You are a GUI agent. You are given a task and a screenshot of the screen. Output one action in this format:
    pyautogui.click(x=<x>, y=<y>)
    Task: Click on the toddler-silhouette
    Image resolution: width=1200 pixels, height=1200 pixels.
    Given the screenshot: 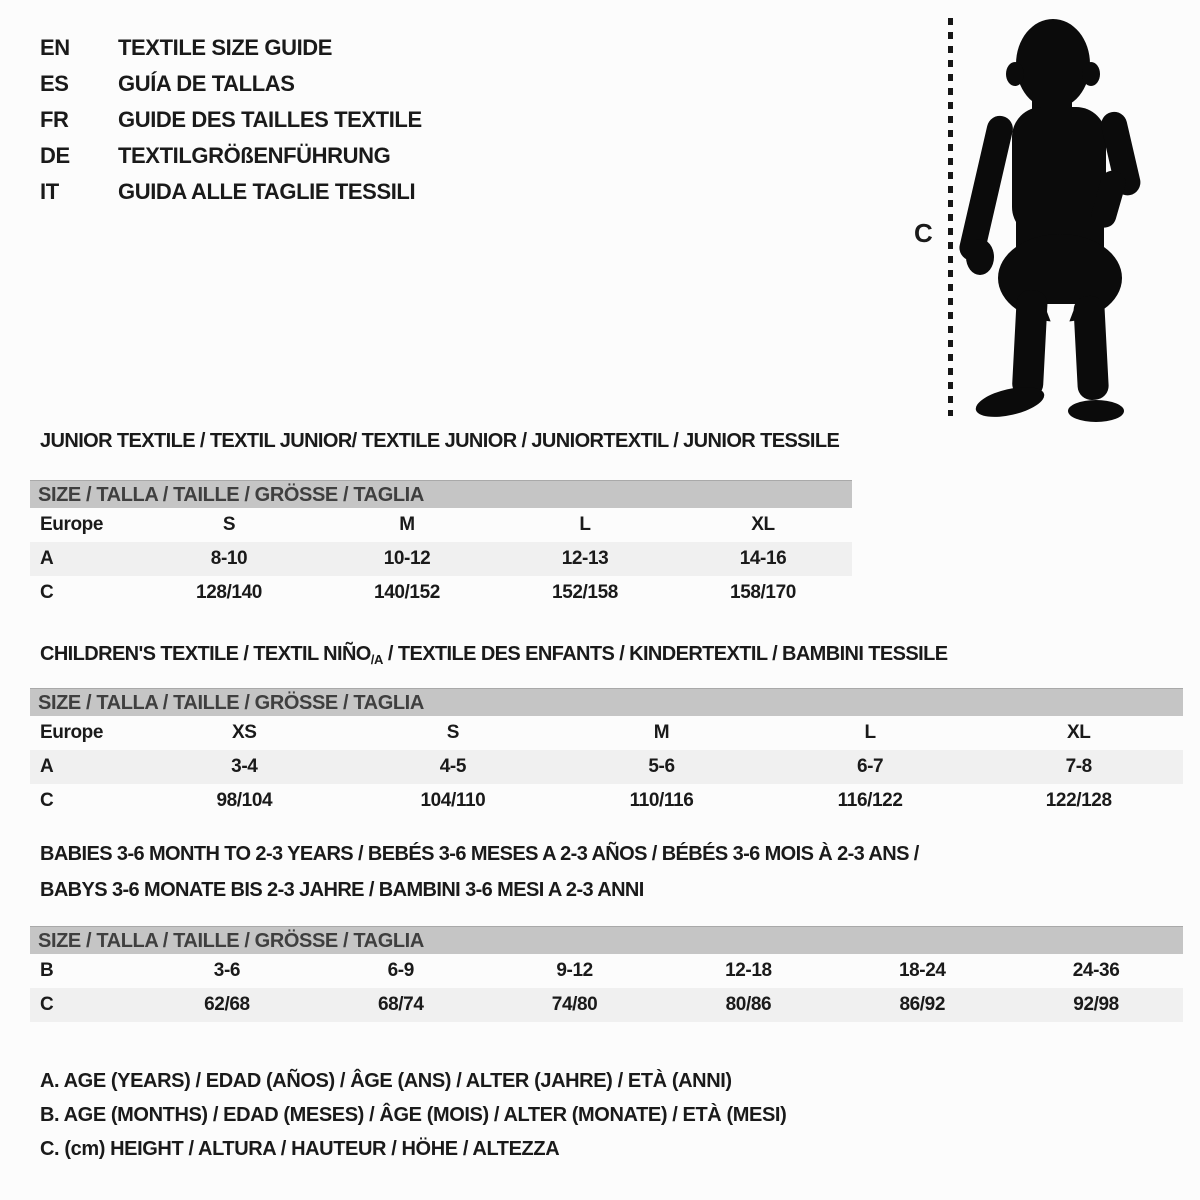 What is the action you would take?
    pyautogui.click(x=1050, y=220)
    